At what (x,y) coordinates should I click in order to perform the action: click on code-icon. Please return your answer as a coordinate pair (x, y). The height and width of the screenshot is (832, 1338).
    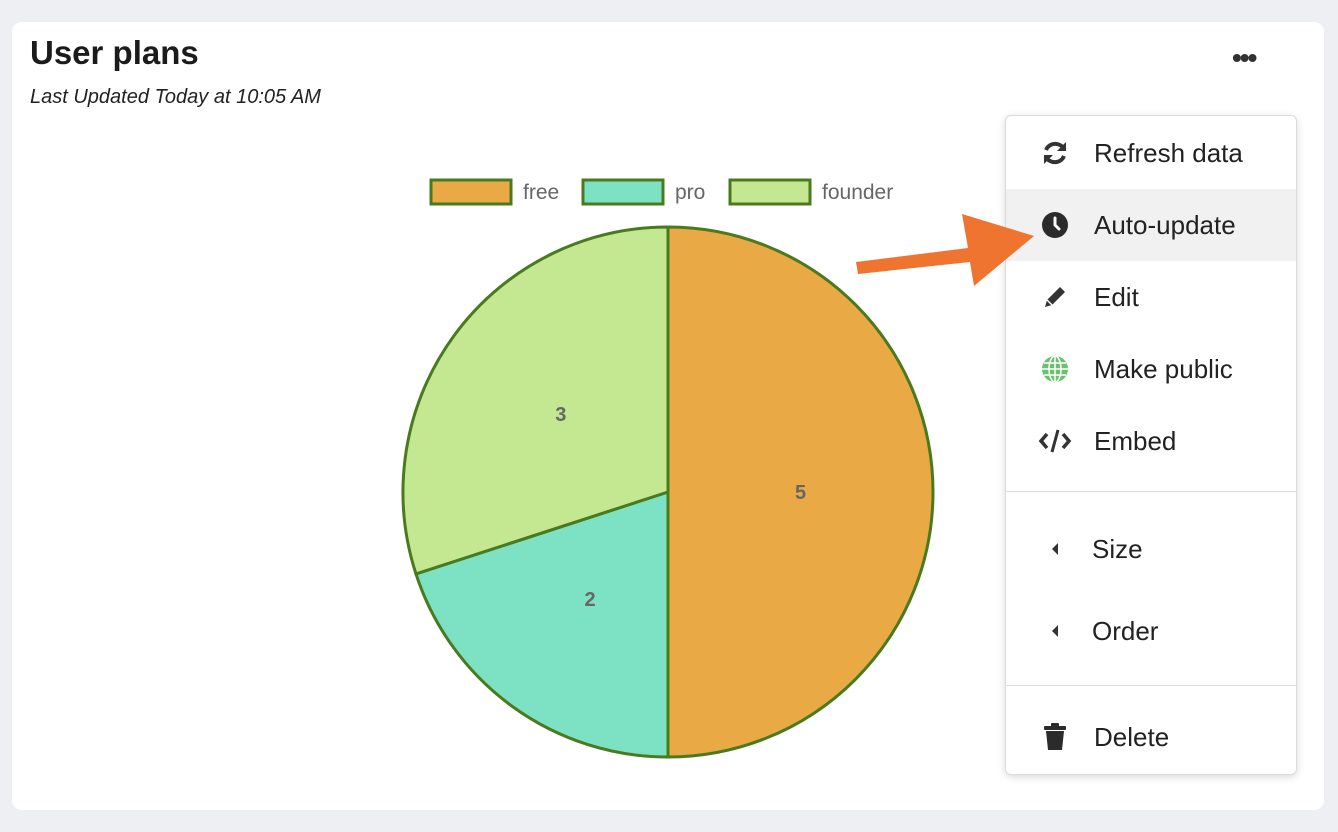
    Looking at the image, I should click on (1055, 441).